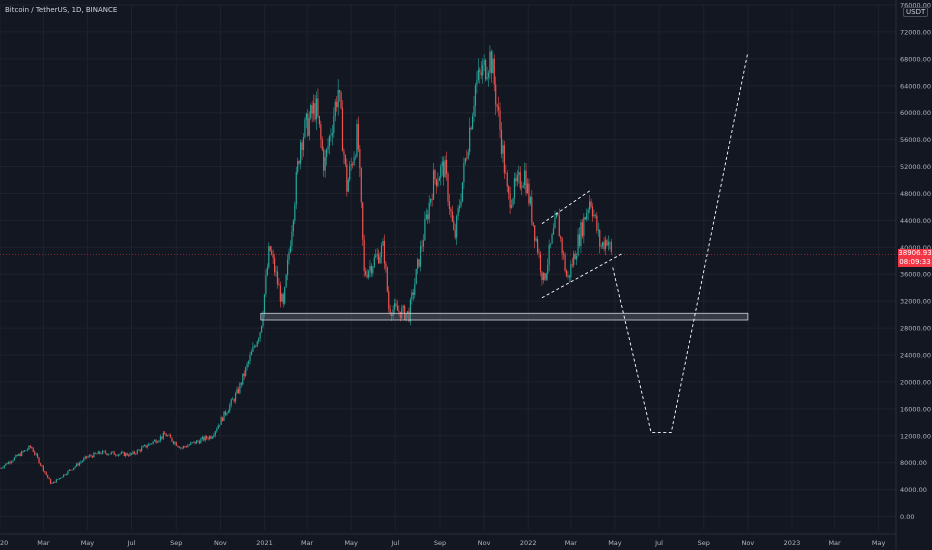 The image size is (932, 550). Describe the element at coordinates (680, 242) in the screenshot. I see `projection-path` at that location.